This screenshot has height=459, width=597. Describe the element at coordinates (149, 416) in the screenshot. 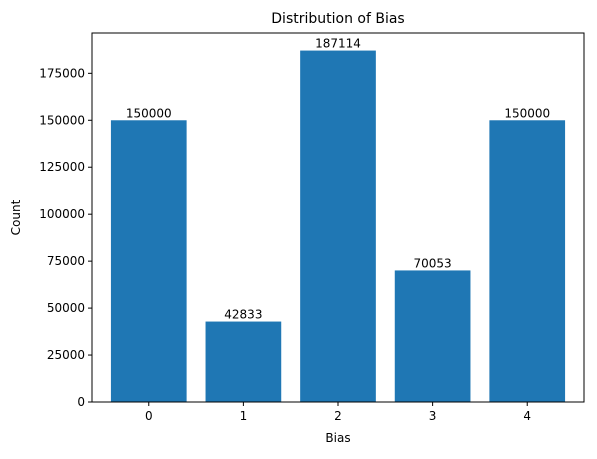

I see `x-tick-label: 0` at that location.